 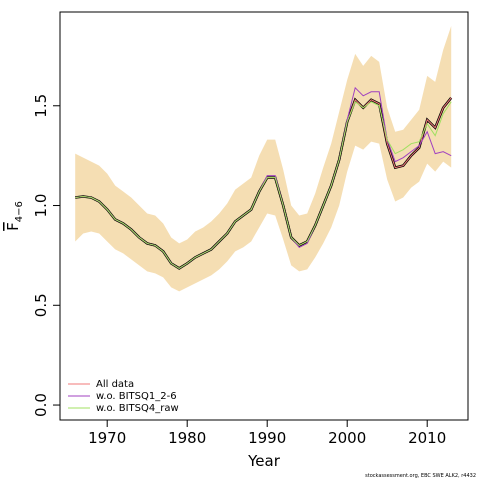 I want to click on x-axis-label: Year, so click(x=264, y=461).